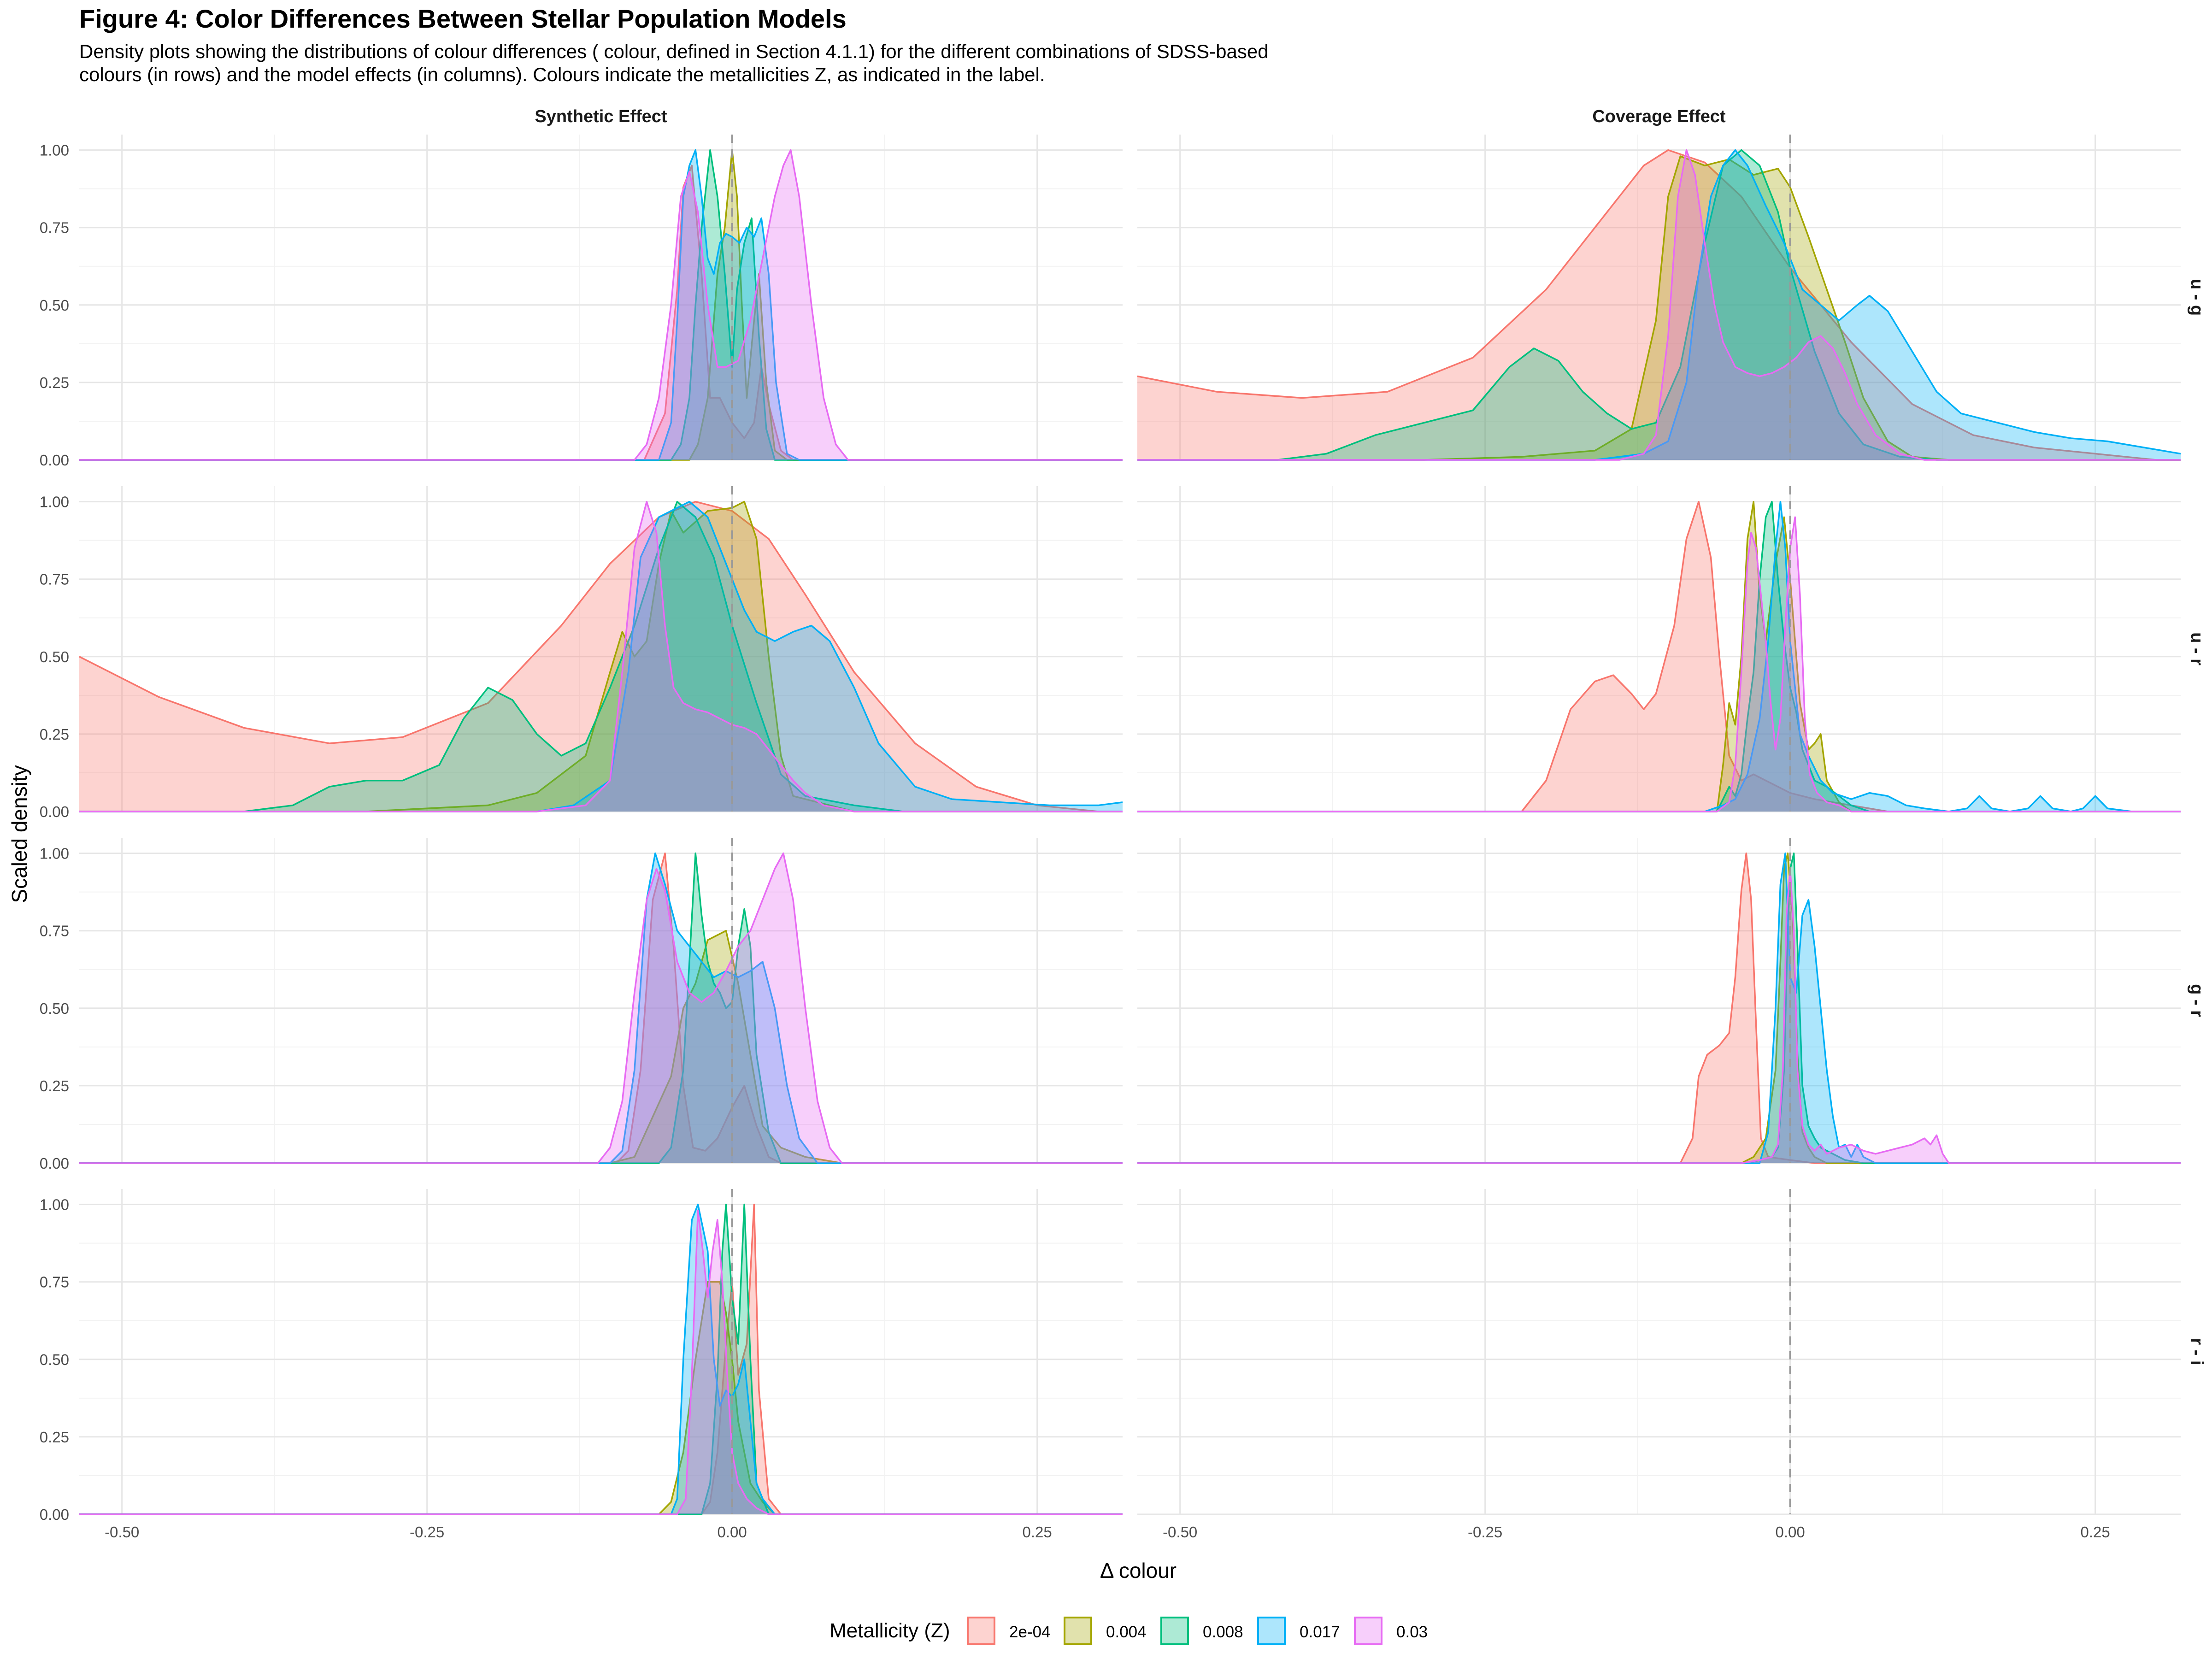 The image size is (2212, 1659). What do you see at coordinates (1138, 1571) in the screenshot?
I see `x-axis-title: Δ colour` at bounding box center [1138, 1571].